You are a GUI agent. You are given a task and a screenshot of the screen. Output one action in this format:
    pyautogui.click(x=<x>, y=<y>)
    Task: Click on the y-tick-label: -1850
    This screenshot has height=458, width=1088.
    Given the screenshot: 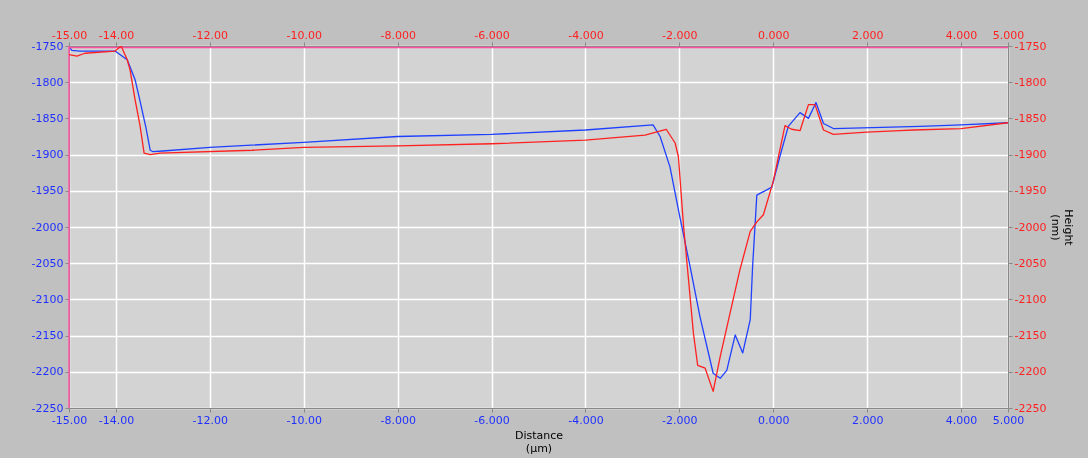 What is the action you would take?
    pyautogui.click(x=47, y=118)
    